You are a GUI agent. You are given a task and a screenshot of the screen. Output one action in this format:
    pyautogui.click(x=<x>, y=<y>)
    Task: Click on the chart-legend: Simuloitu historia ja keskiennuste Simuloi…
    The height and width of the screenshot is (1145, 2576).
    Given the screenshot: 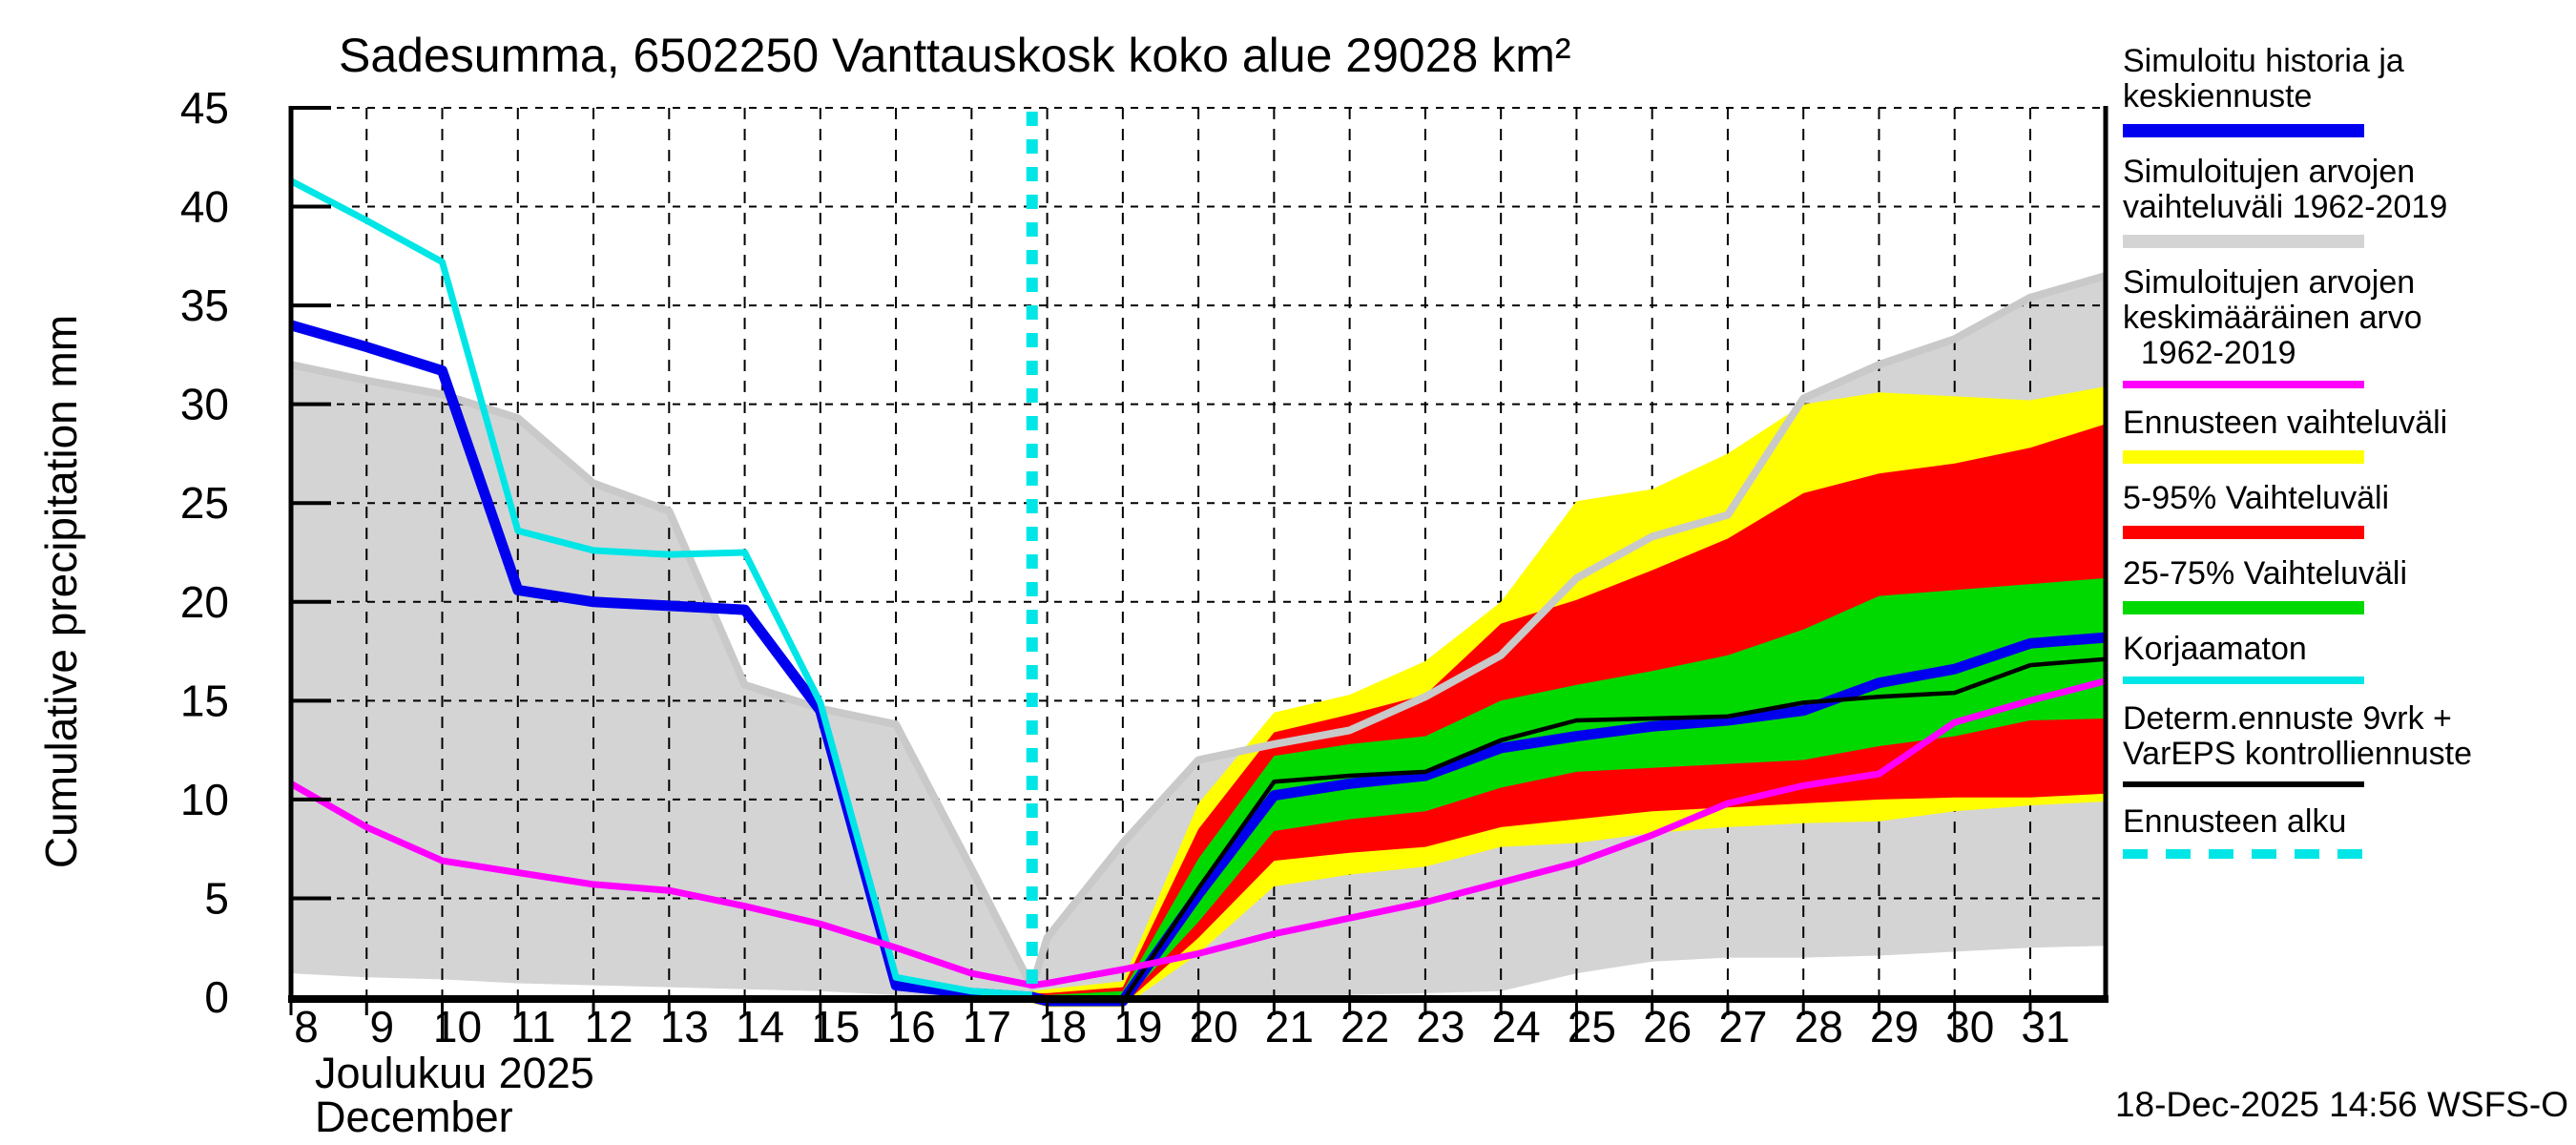 What is the action you would take?
    pyautogui.click(x=2347, y=460)
    